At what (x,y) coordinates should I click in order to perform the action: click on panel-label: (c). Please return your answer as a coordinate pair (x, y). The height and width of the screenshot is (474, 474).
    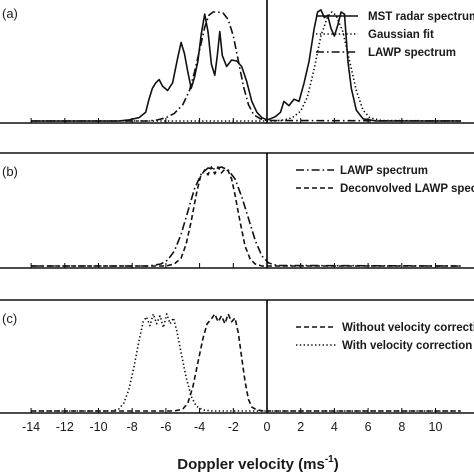
    Looking at the image, I should click on (9, 318).